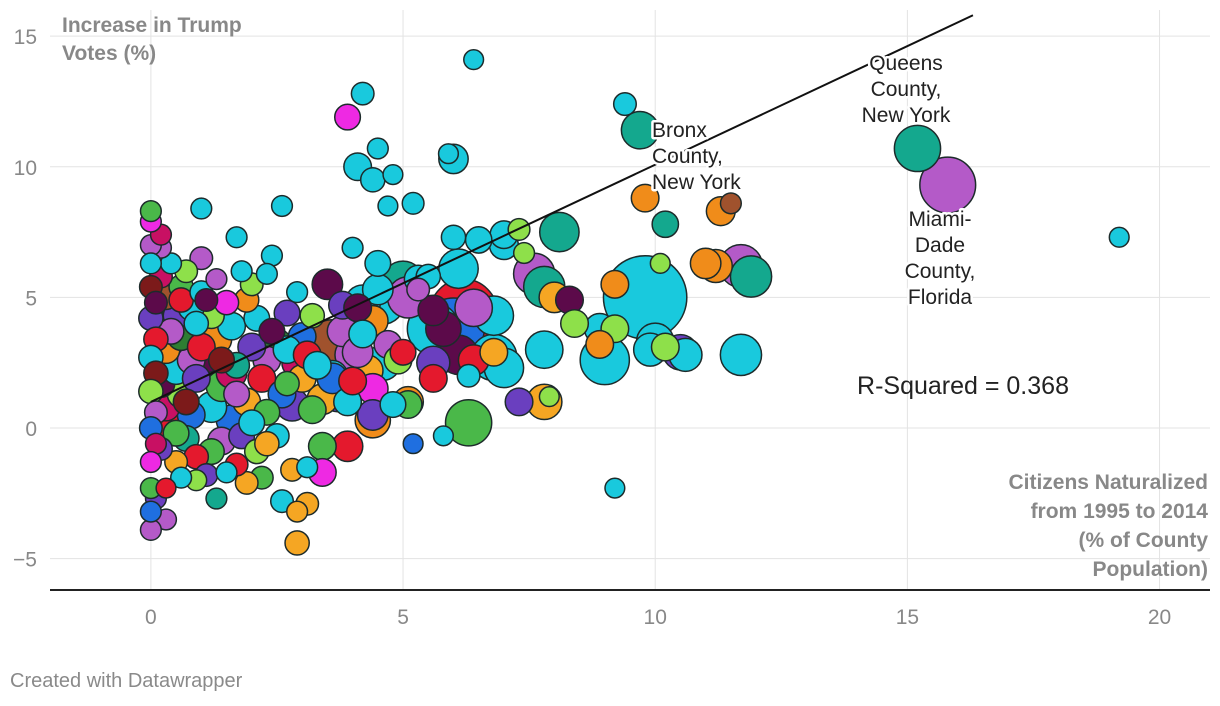  I want to click on x-axis-title-line: Population), so click(1150, 569).